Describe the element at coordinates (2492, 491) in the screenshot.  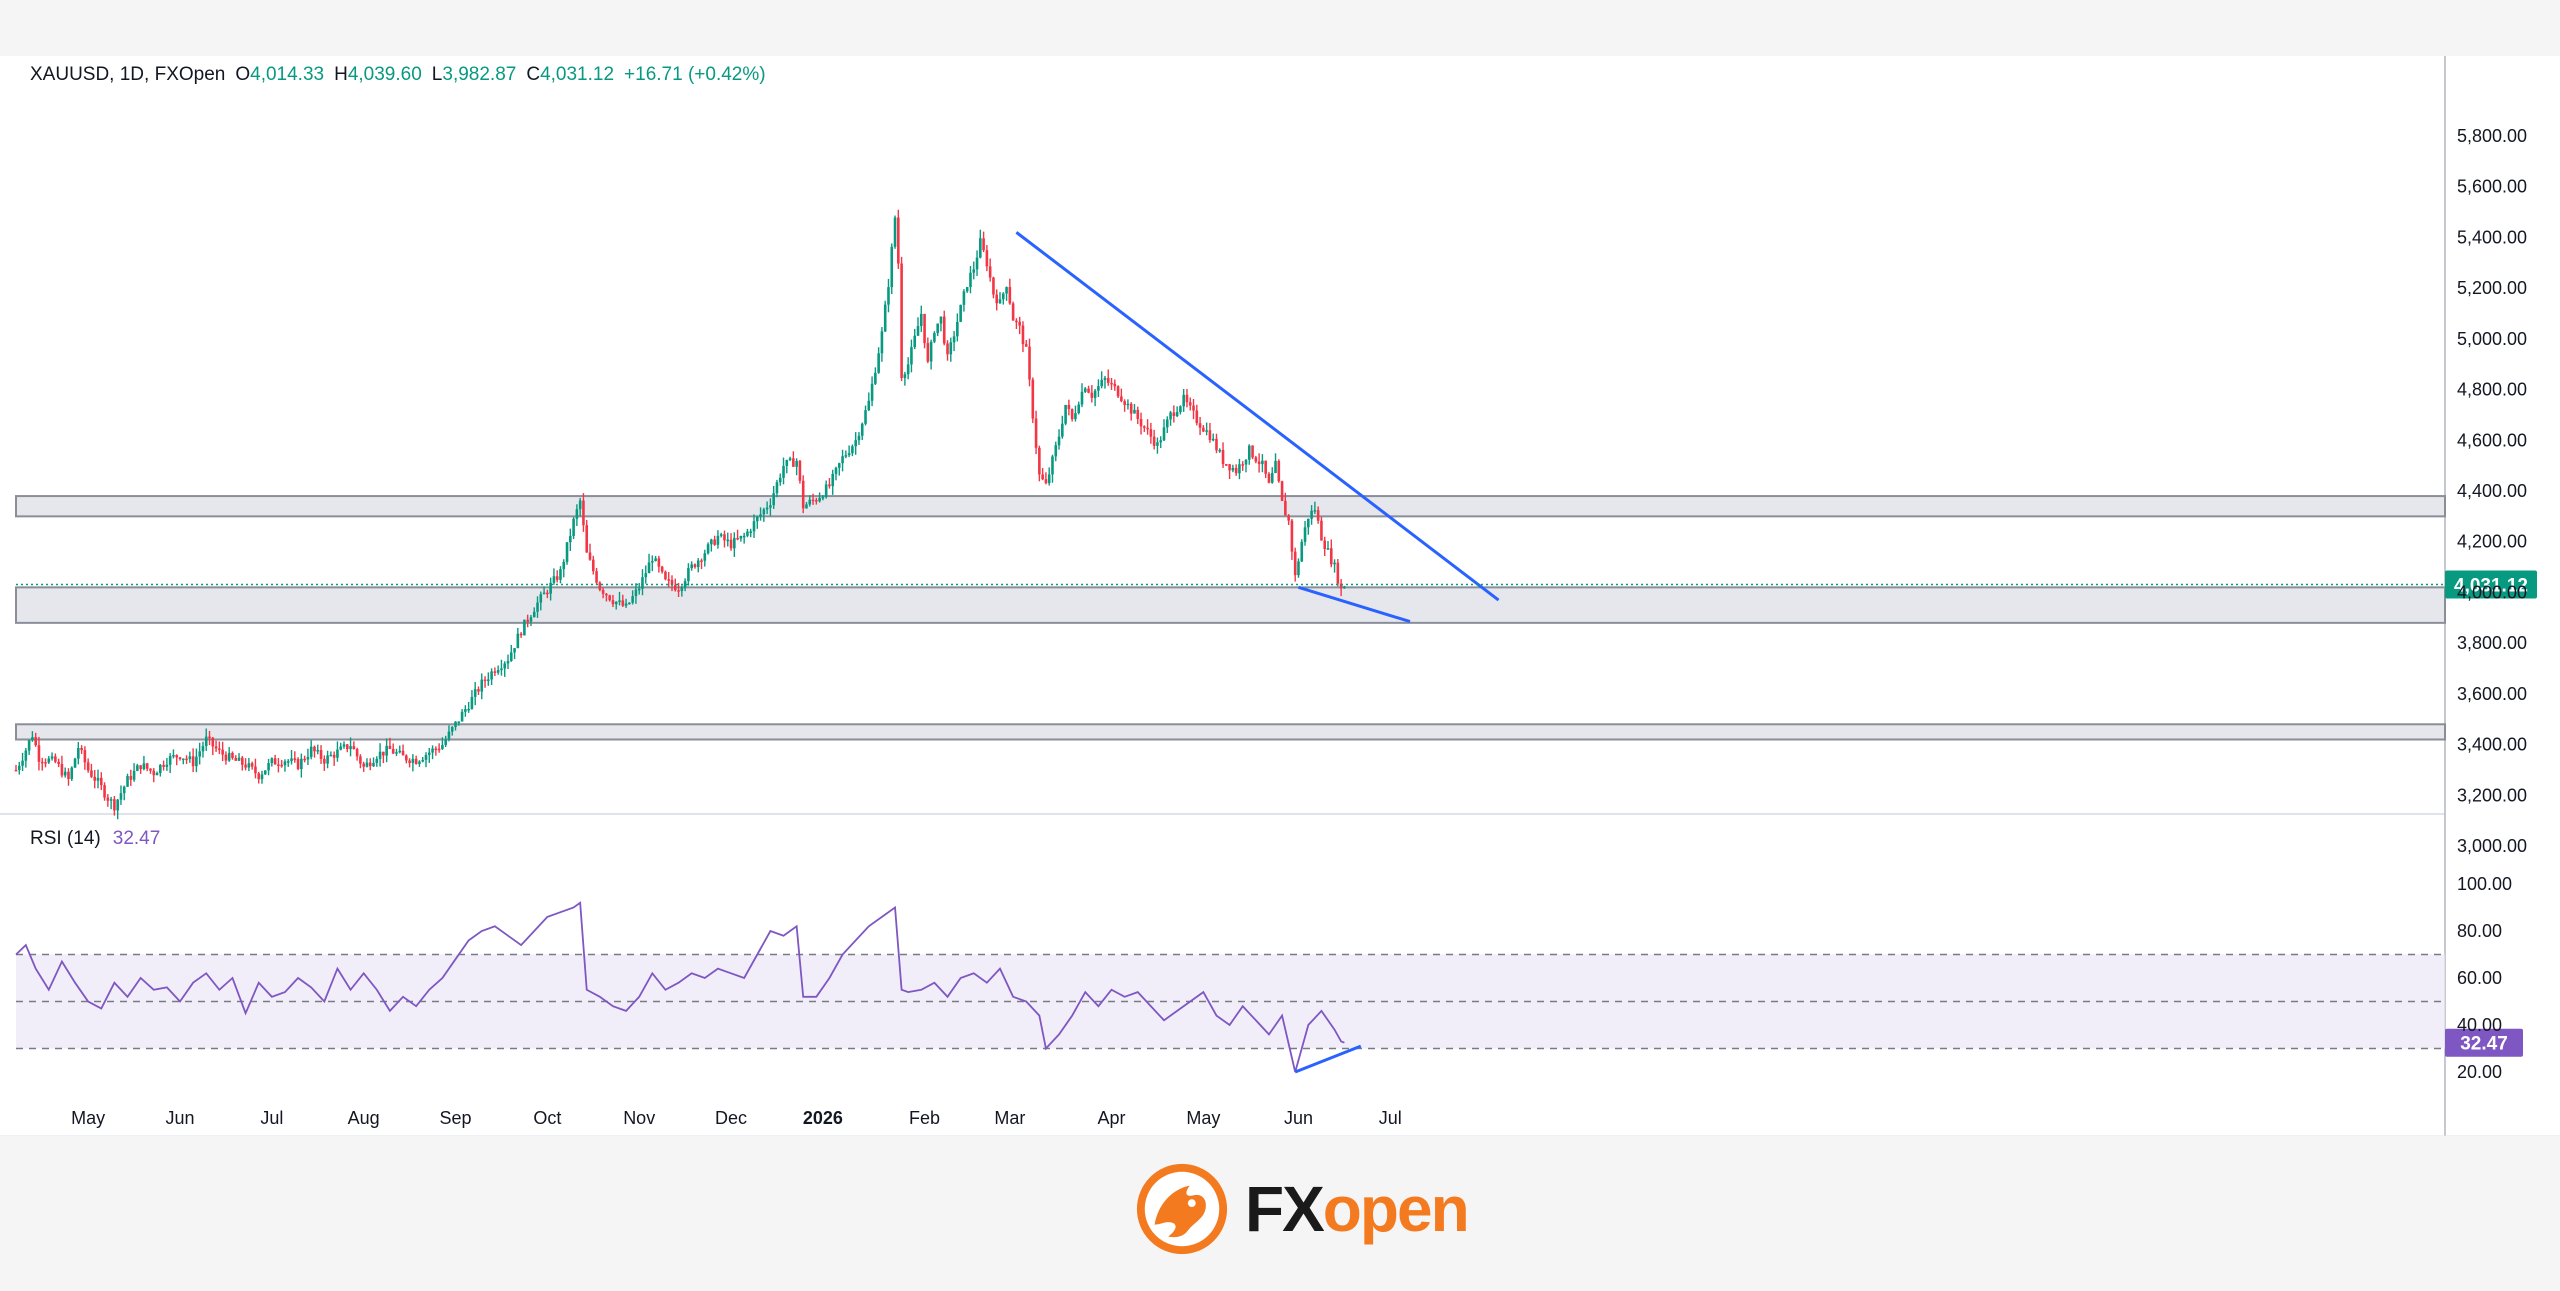
I see `price-tick-label: 4,400.00` at that location.